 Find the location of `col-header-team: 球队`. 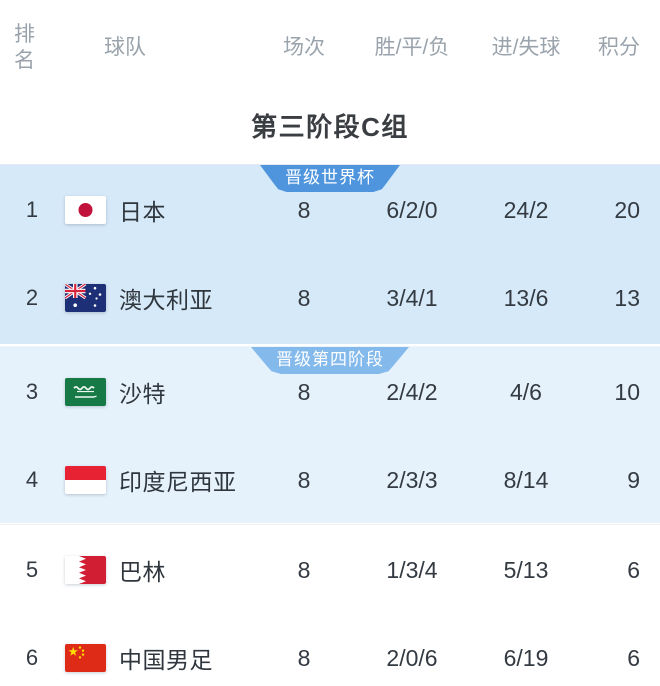

col-header-team: 球队 is located at coordinates (125, 47).